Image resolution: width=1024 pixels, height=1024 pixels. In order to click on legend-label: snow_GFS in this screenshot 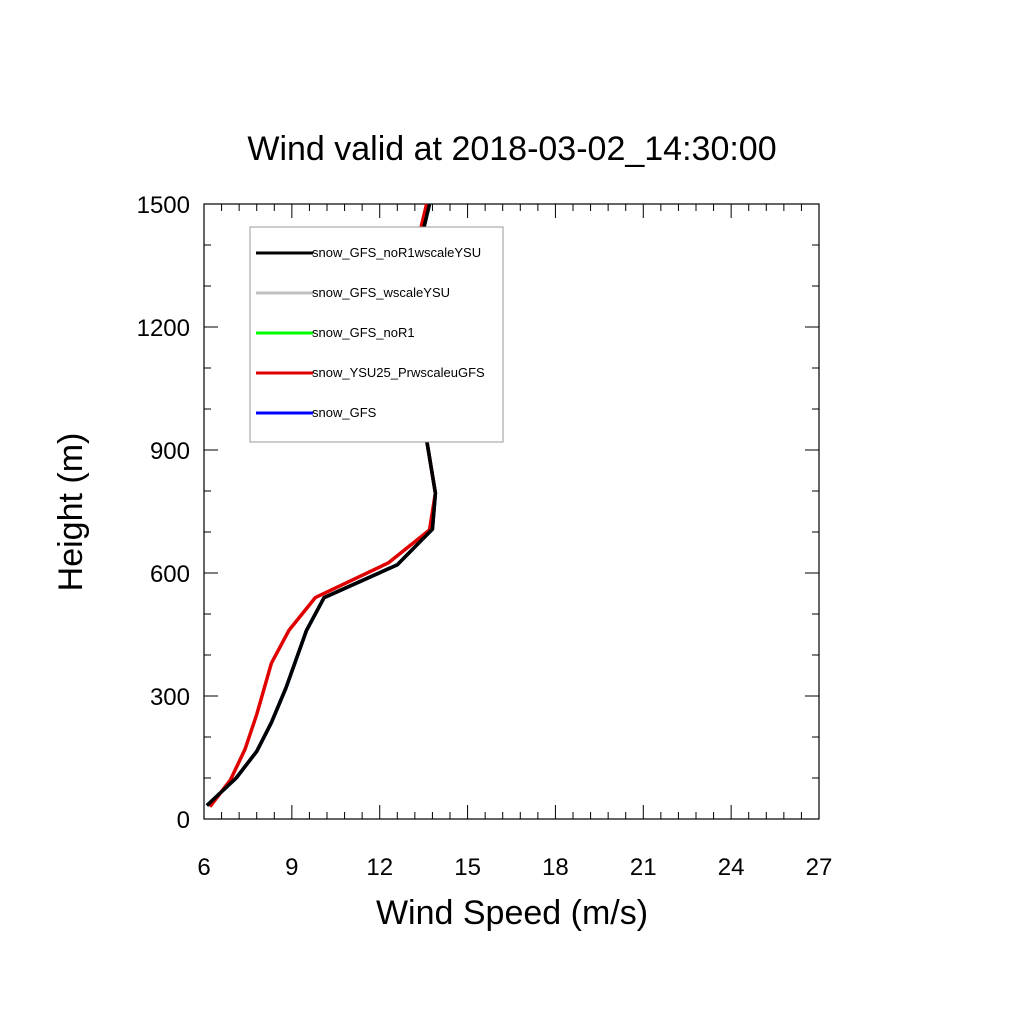, I will do `click(344, 412)`.